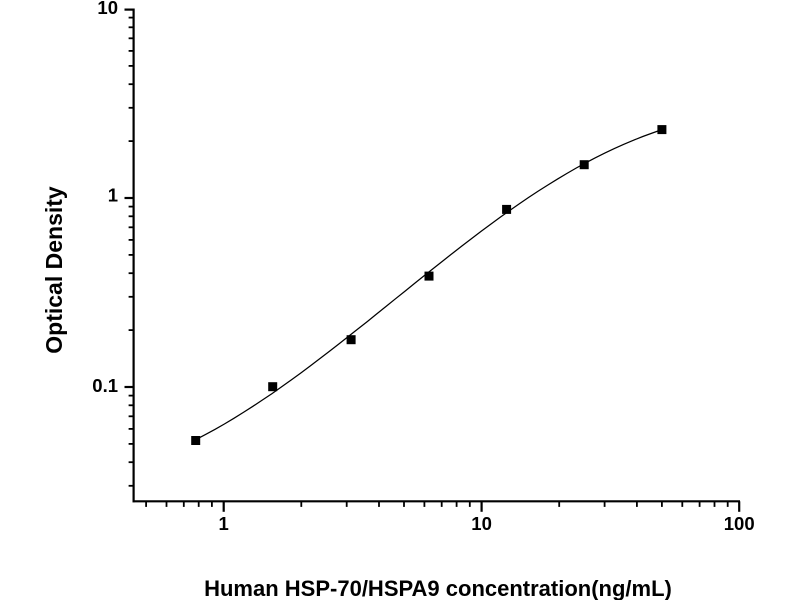 This screenshot has height=605, width=800. What do you see at coordinates (54, 270) in the screenshot?
I see `svg-text: Optical Density` at bounding box center [54, 270].